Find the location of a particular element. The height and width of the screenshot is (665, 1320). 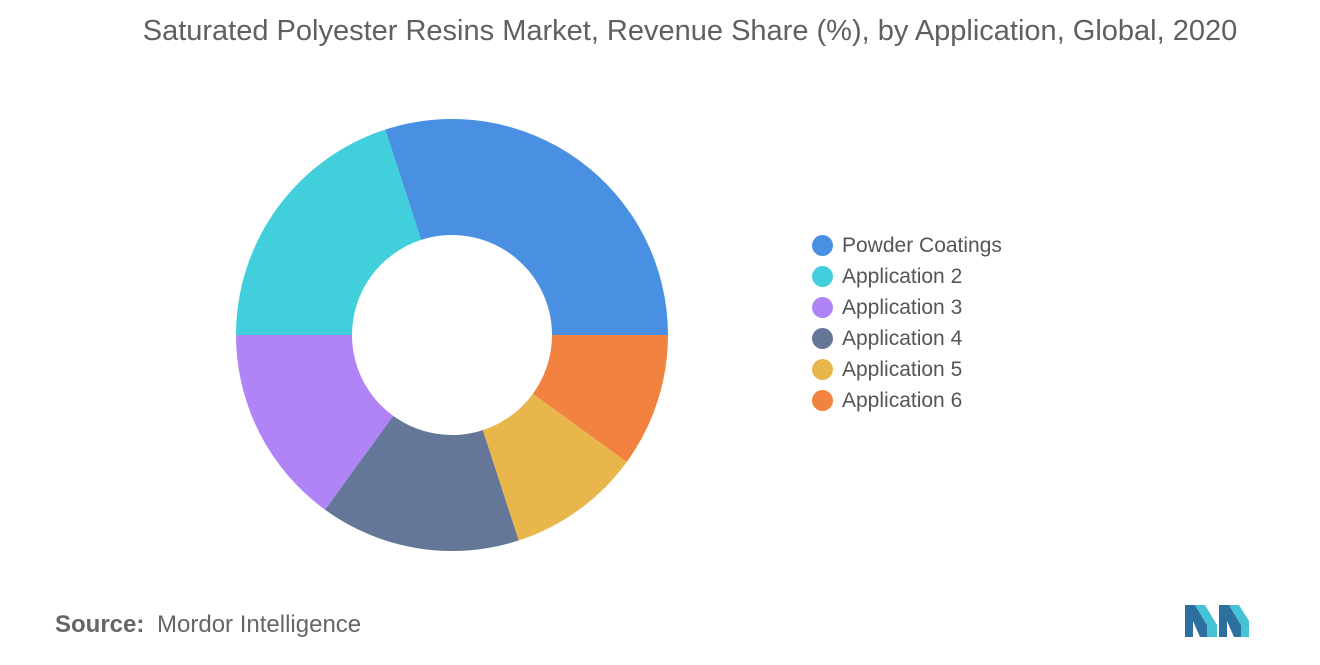

source-text: Mordor Intelligence is located at coordinates (259, 624).